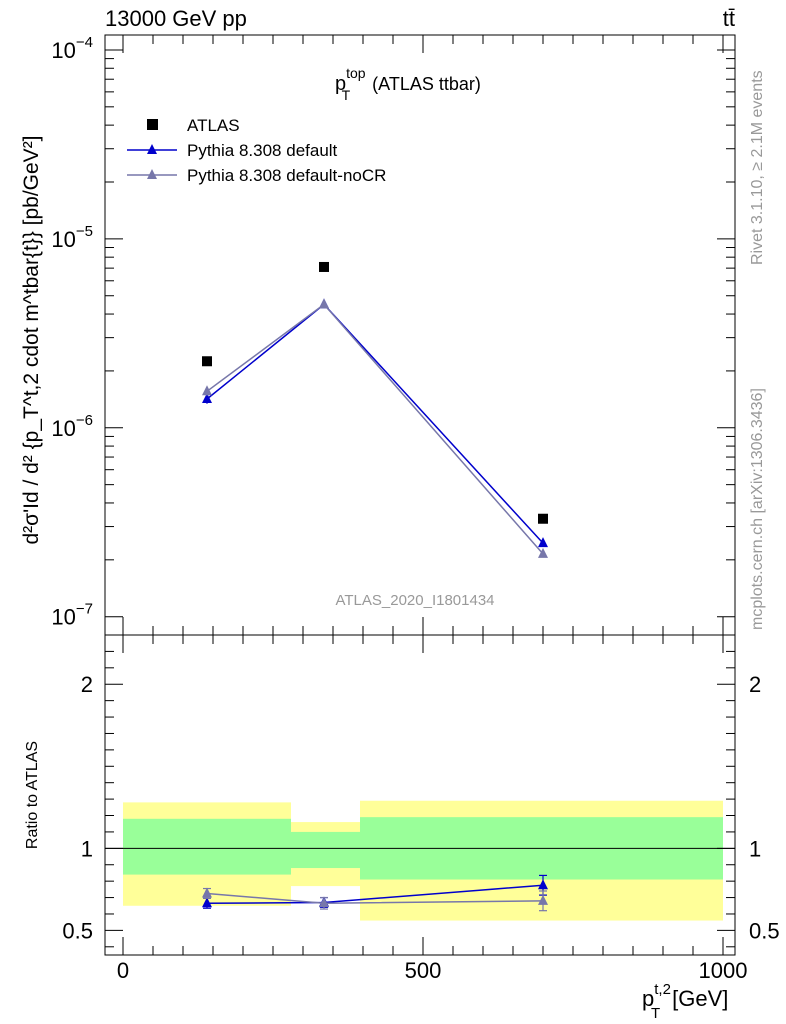 The width and height of the screenshot is (786, 1024). Describe the element at coordinates (414, 600) in the screenshot. I see `analysis-watermark: ATLAS_2020_I1801434` at that location.